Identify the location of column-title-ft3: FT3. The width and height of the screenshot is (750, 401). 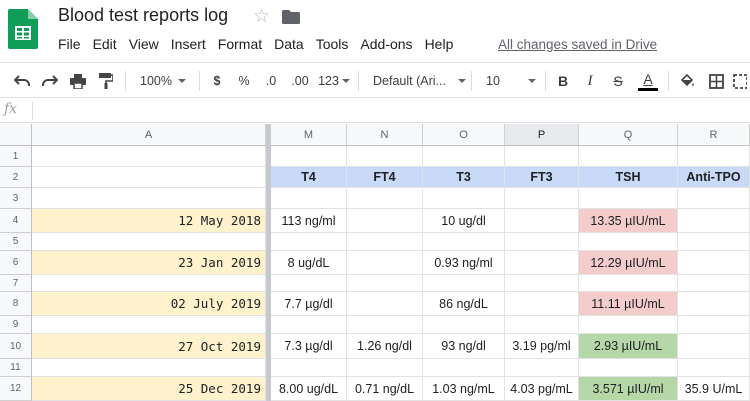
(542, 177).